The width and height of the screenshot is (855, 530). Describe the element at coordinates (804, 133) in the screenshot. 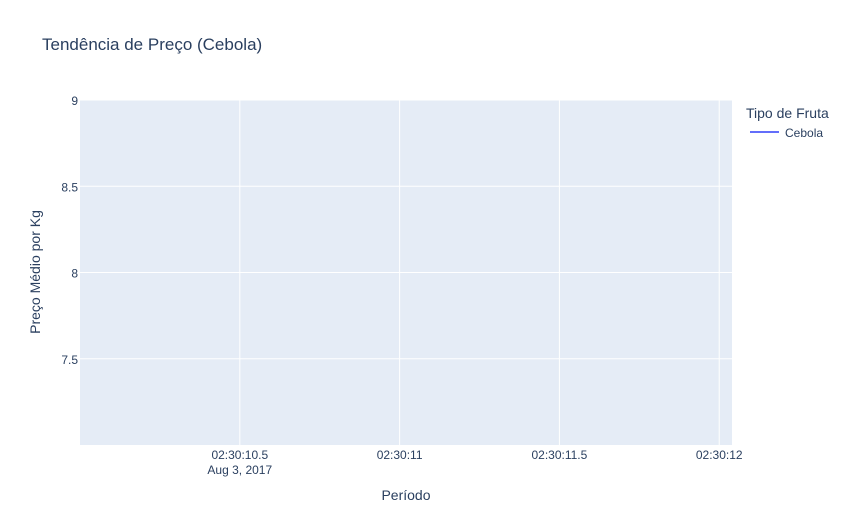

I see `legend-item-label: Cebola` at that location.